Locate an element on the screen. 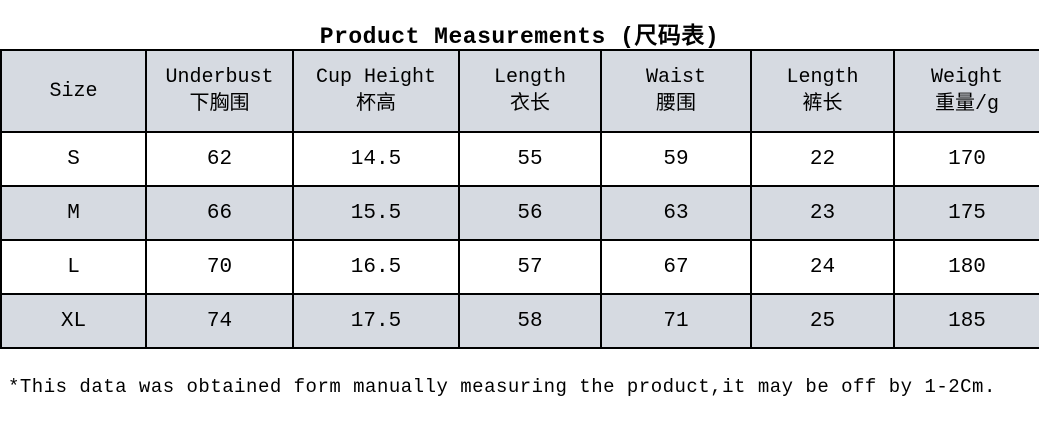 This screenshot has width=1039, height=443. cell-waist: 67 is located at coordinates (676, 267).